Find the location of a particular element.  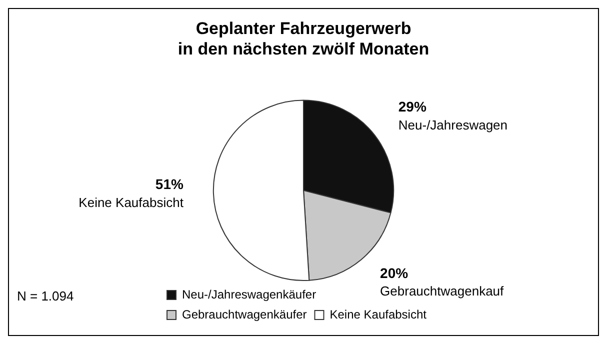

text: N = 1.094 is located at coordinates (45, 296).